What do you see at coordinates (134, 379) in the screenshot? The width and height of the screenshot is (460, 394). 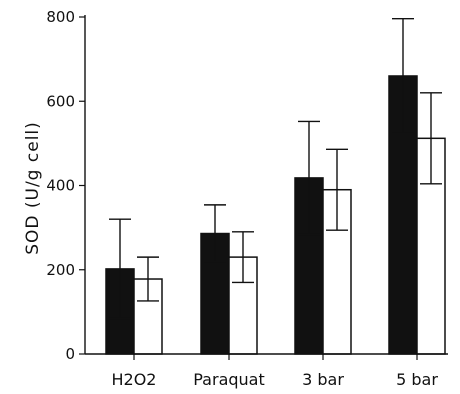 I see `x-tick-label-0: H2O2` at bounding box center [134, 379].